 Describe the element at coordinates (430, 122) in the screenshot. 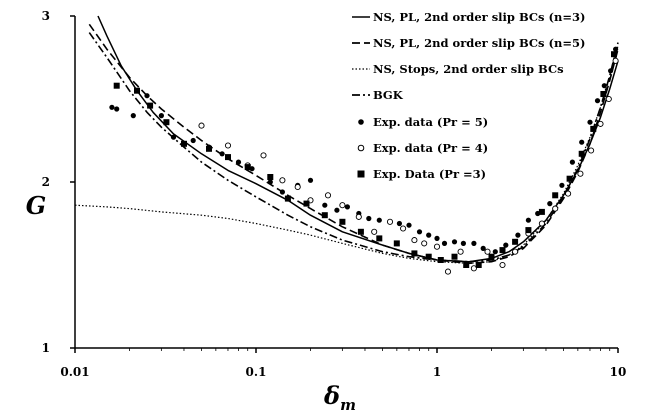

I see `legend-label-pr5: Exp. data (Pr = 5)` at that location.